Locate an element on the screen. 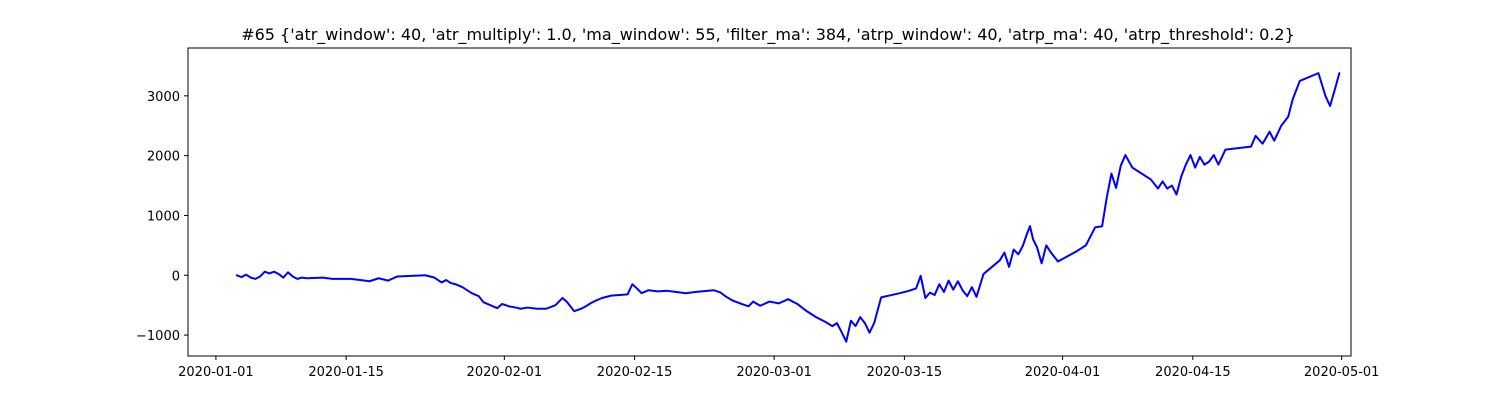 Image resolution: width=1500 pixels, height=400 pixels. x-tick-label: 2020-01-15 is located at coordinates (346, 372).